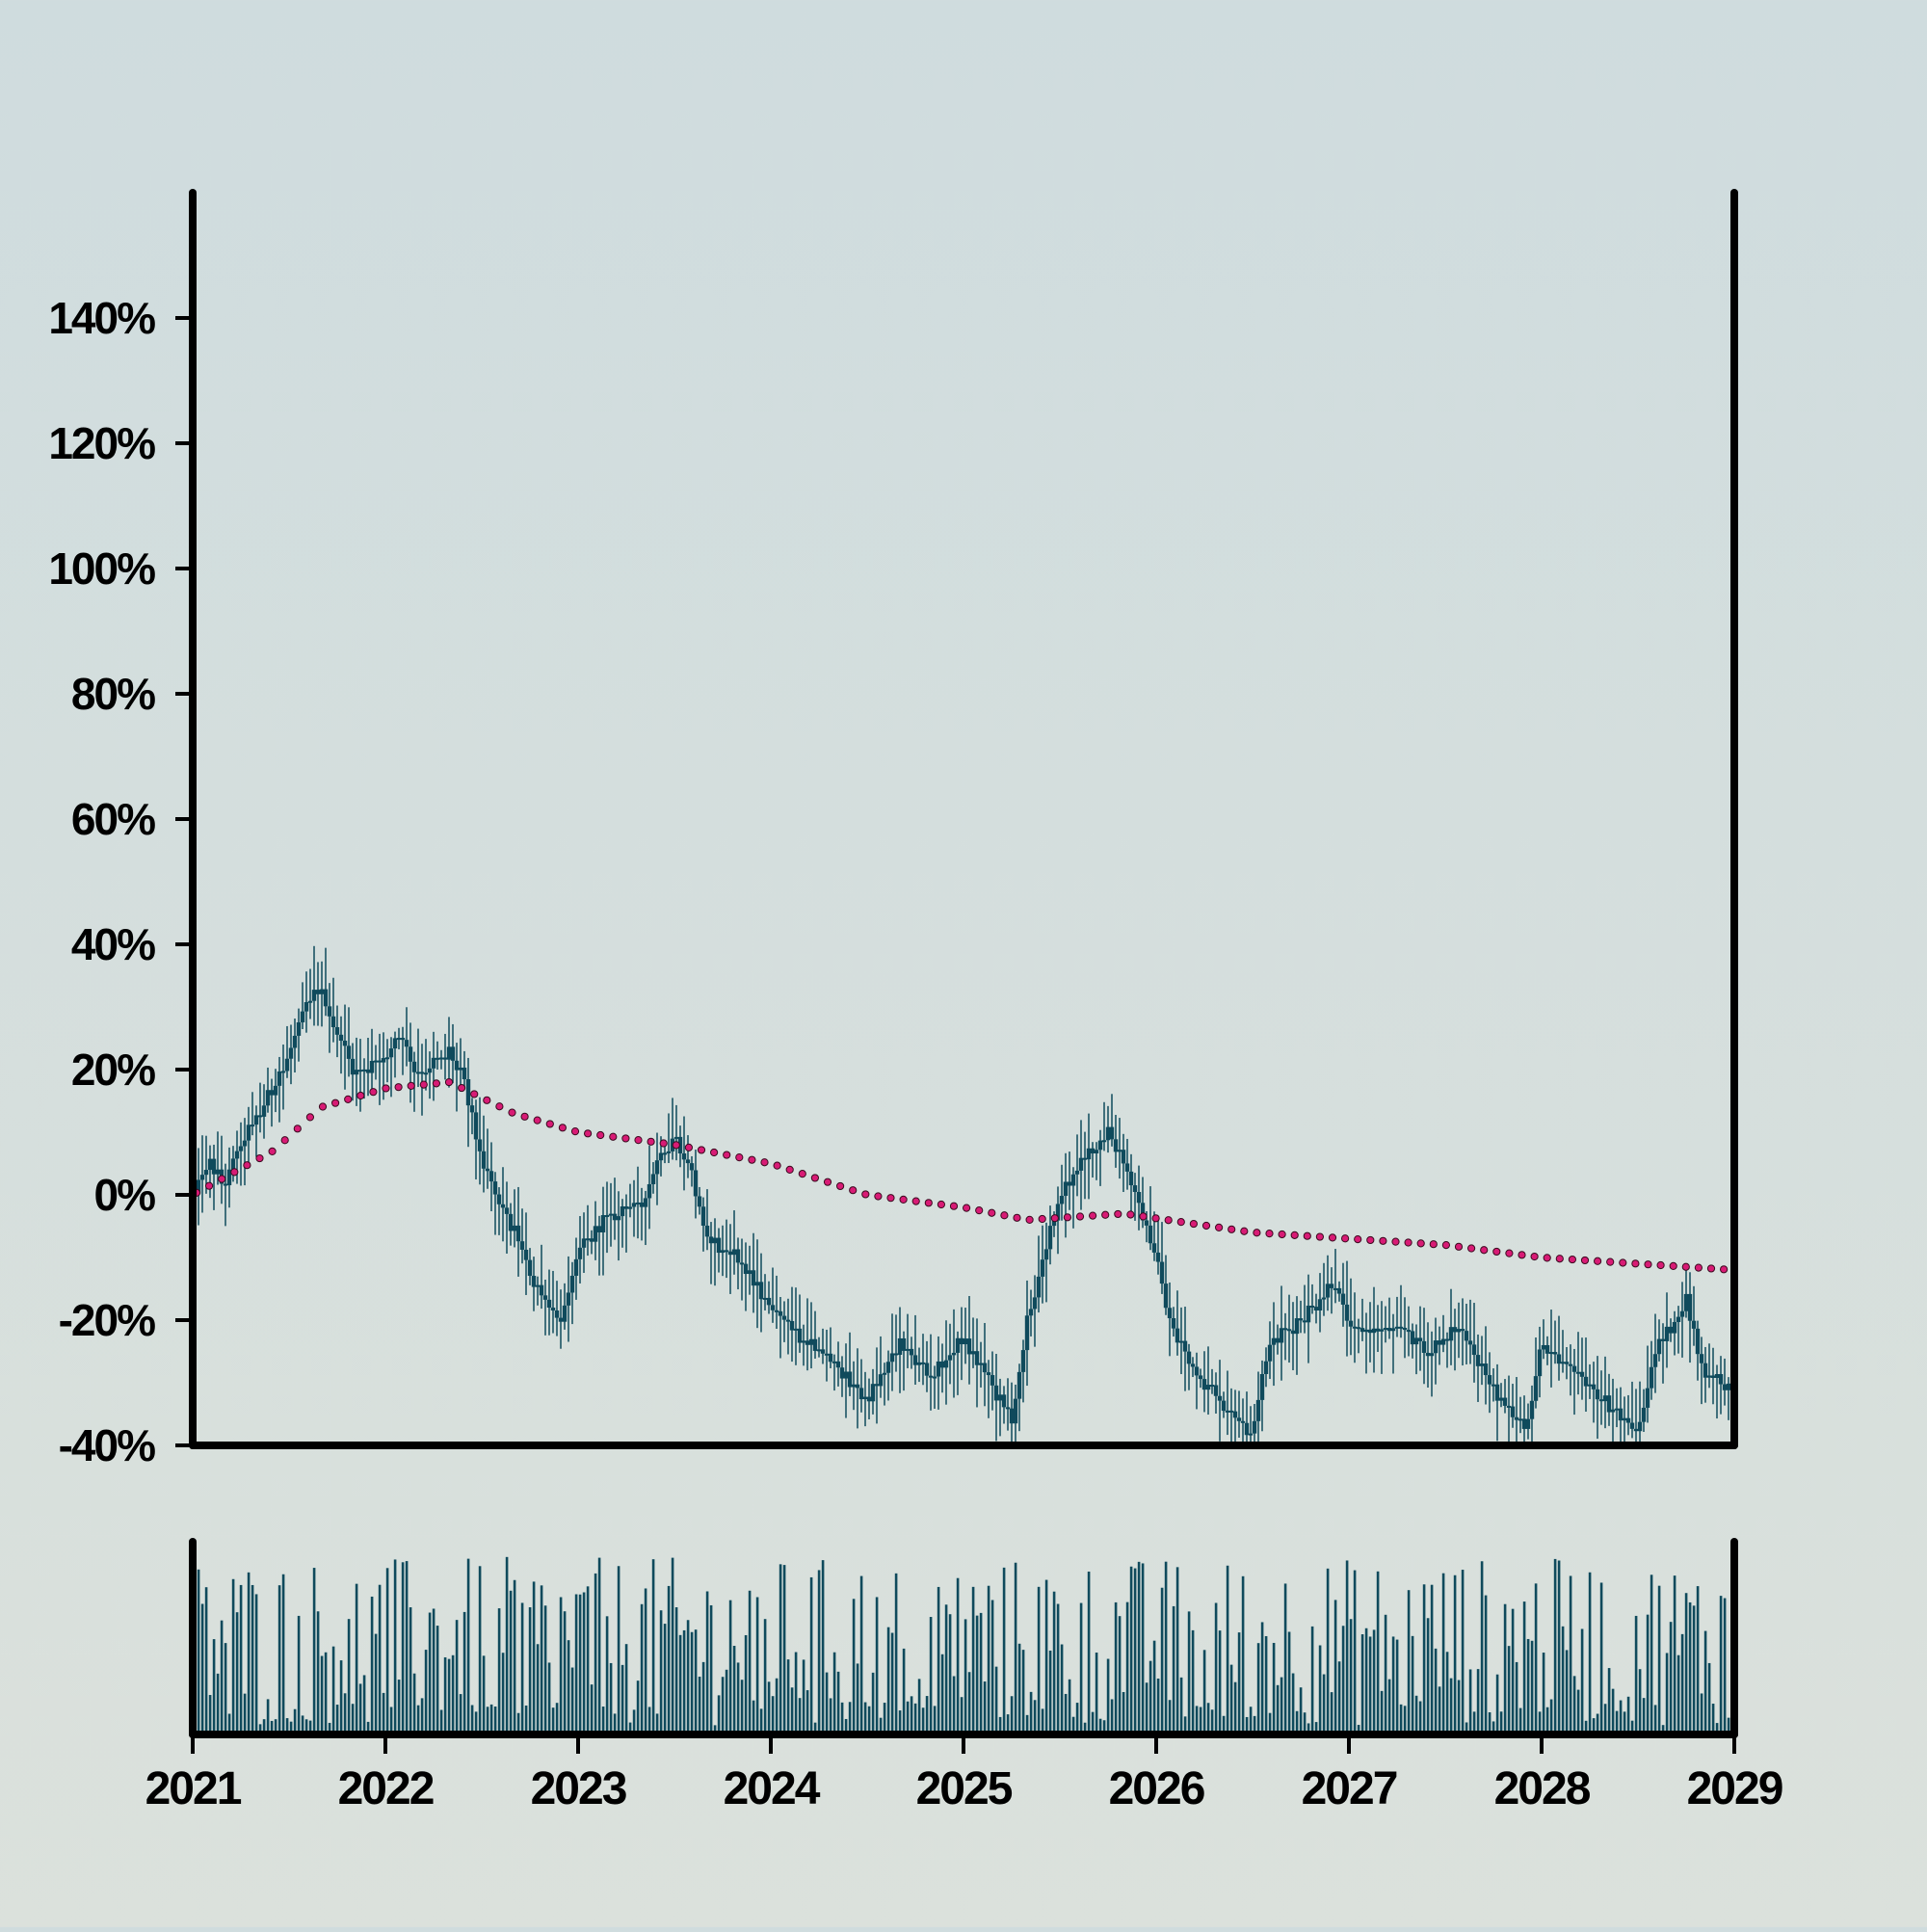 This screenshot has height=1932, width=1927. What do you see at coordinates (193, 1788) in the screenshot?
I see `x-tick-label: 2021` at bounding box center [193, 1788].